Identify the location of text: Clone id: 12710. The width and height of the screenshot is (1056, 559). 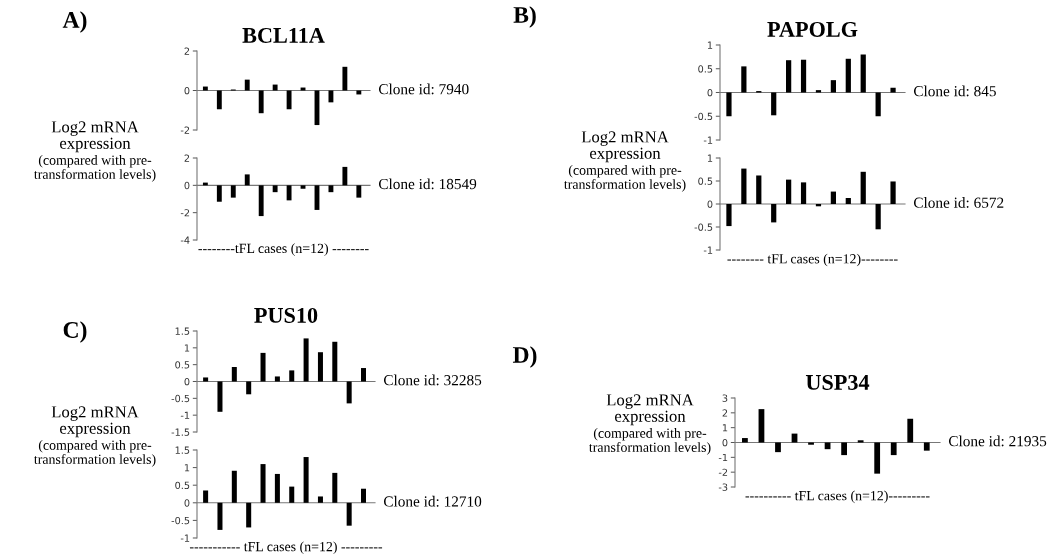
(432, 501).